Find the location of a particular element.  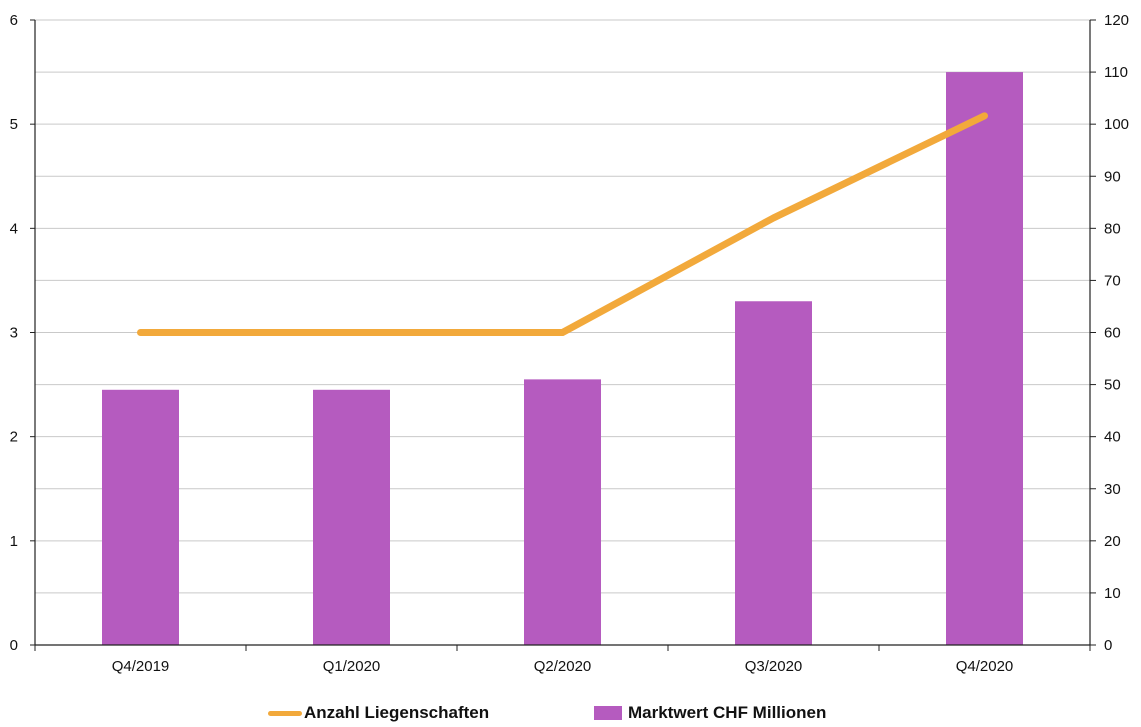

legend-item-bar: Marktwert CHF Millionen is located at coordinates (710, 713).